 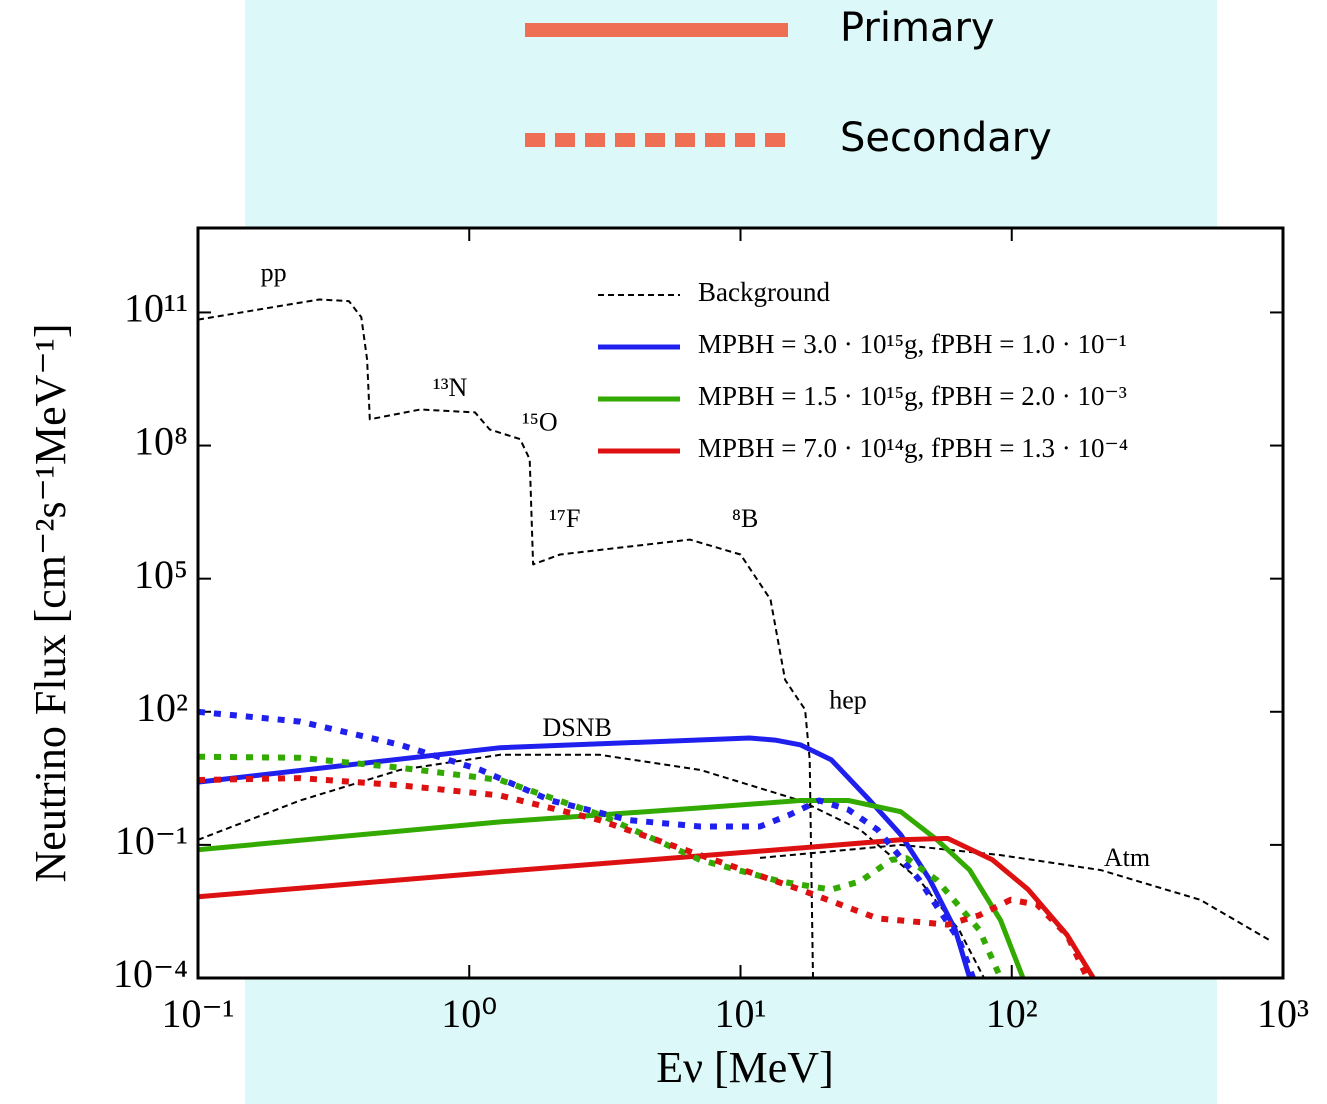 What do you see at coordinates (1012, 1013) in the screenshot?
I see `x-tick-label: 10²` at bounding box center [1012, 1013].